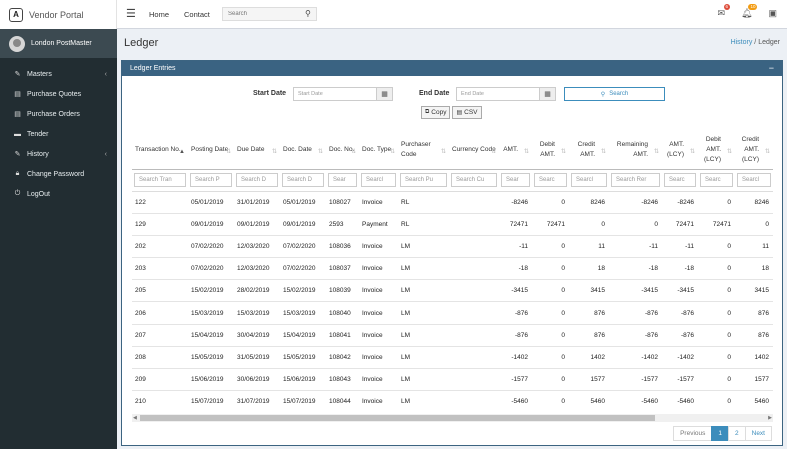 The width and height of the screenshot is (787, 449). I want to click on breadcrumb: History / Ledger, so click(755, 42).